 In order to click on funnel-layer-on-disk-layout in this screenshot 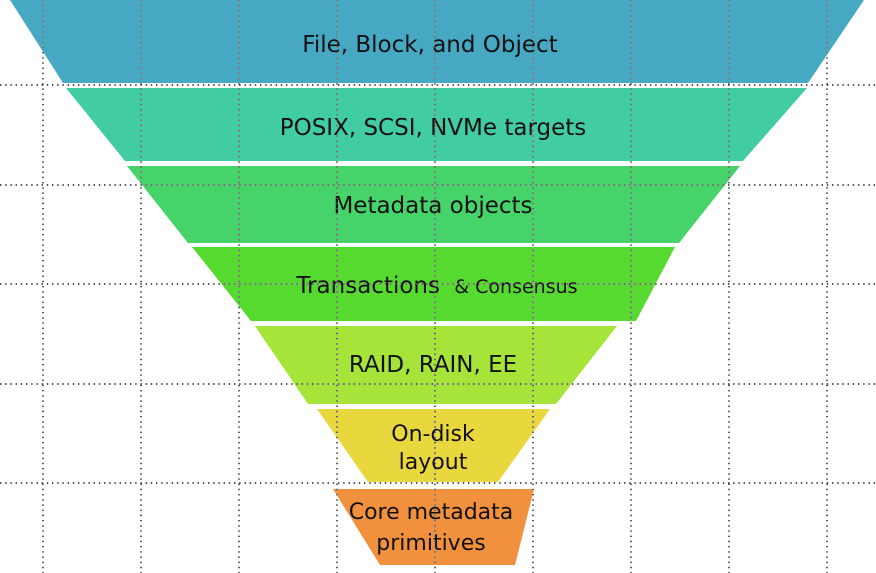, I will do `click(433, 445)`.